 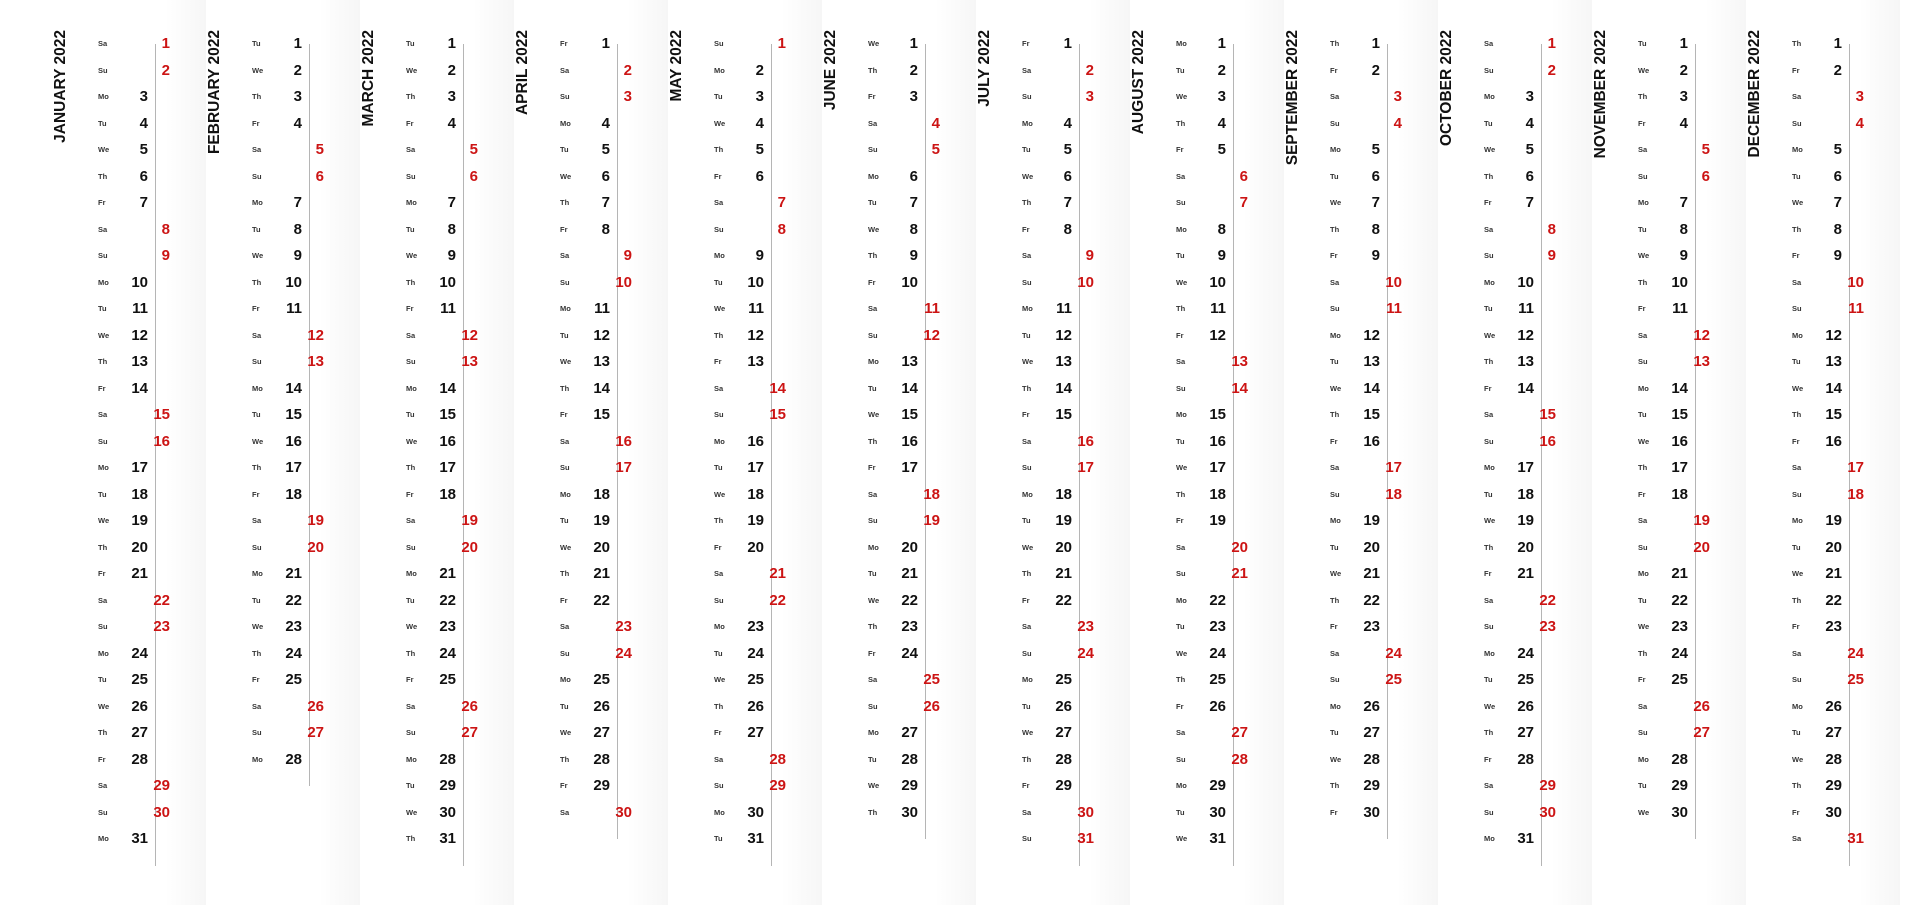 I want to click on day-row: Mo 8, so click(x=1226, y=230).